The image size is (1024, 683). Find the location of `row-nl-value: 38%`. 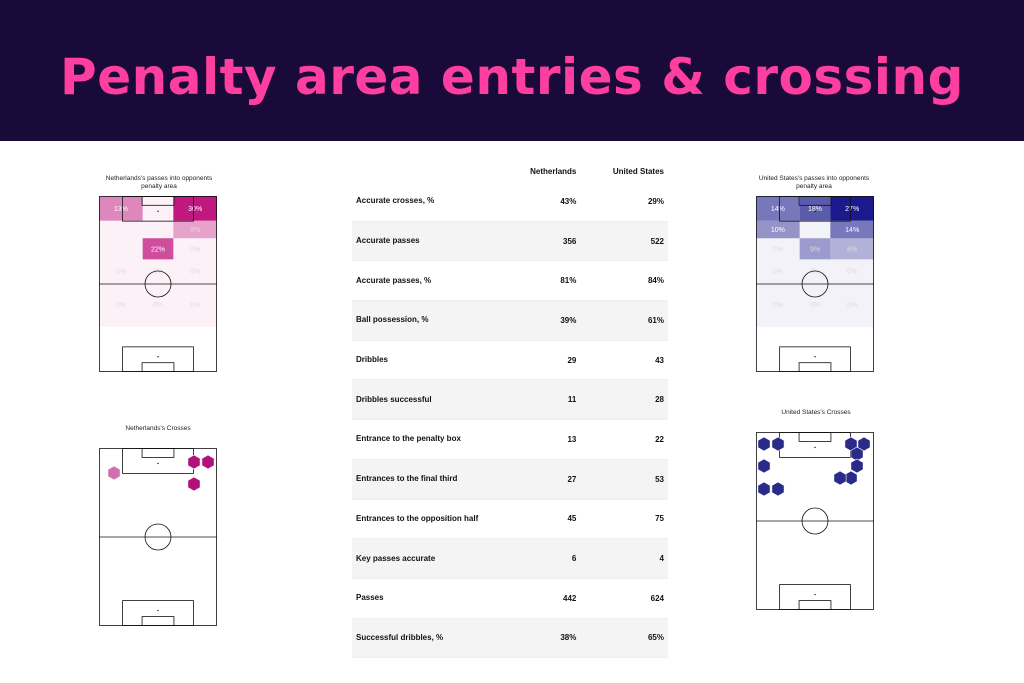

row-nl-value: 38% is located at coordinates (540, 638).